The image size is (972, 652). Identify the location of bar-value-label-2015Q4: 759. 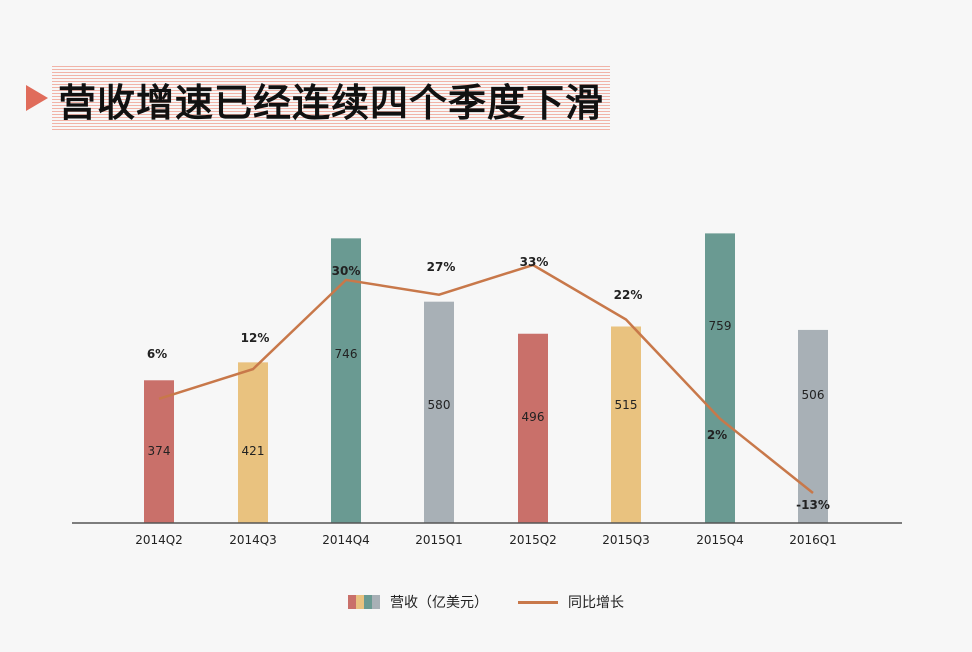
(720, 326).